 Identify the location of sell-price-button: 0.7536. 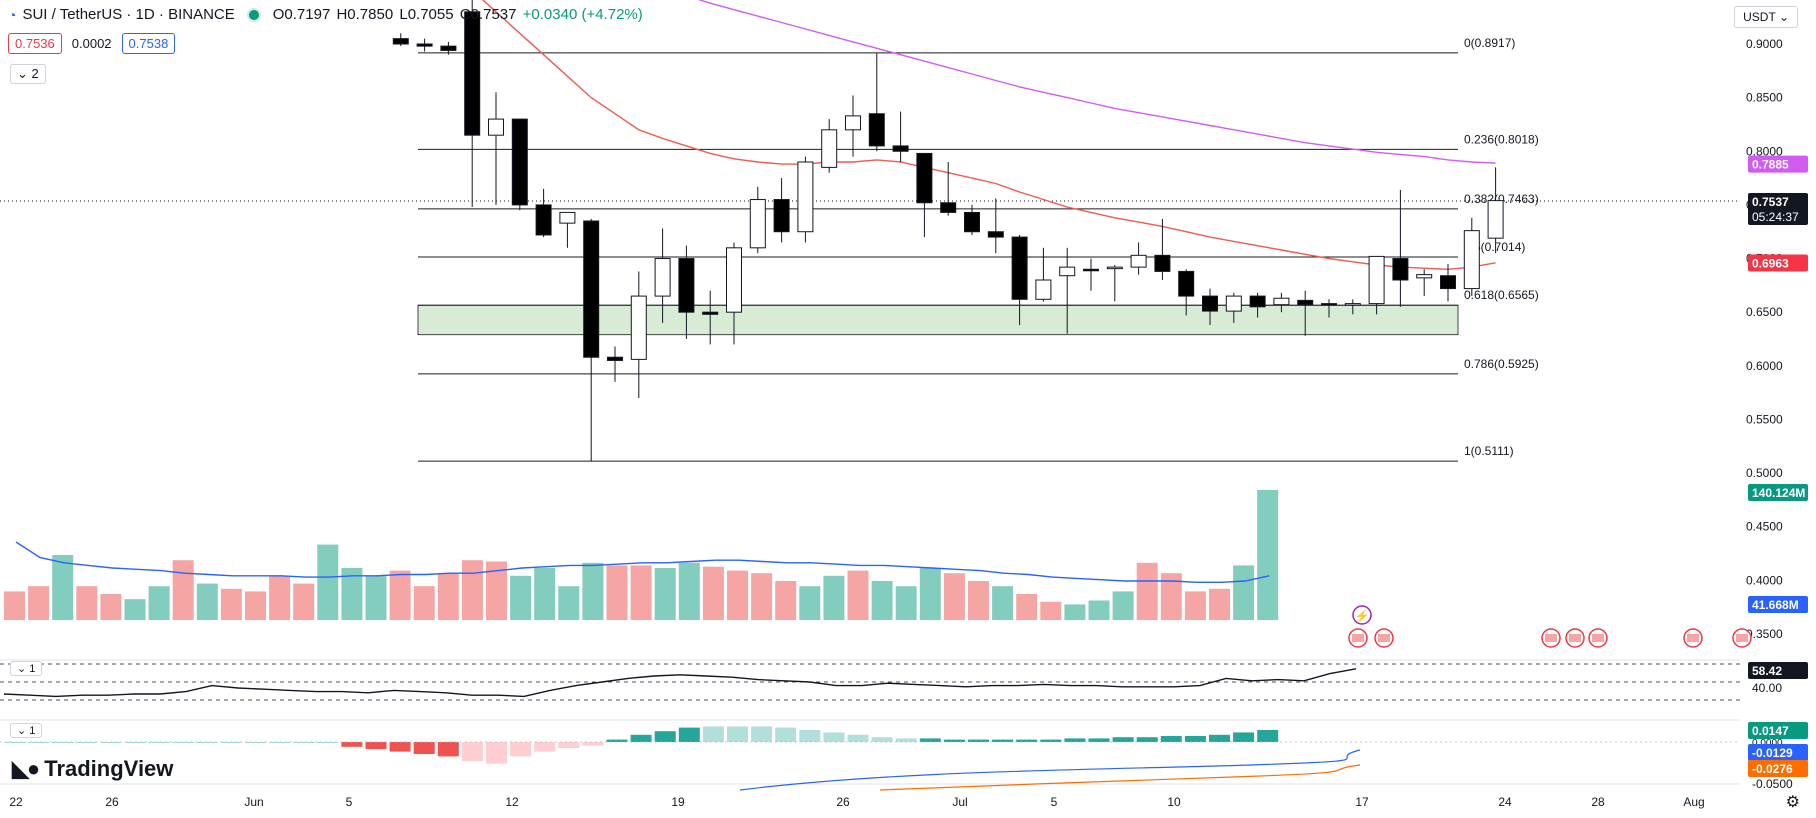
(35, 43).